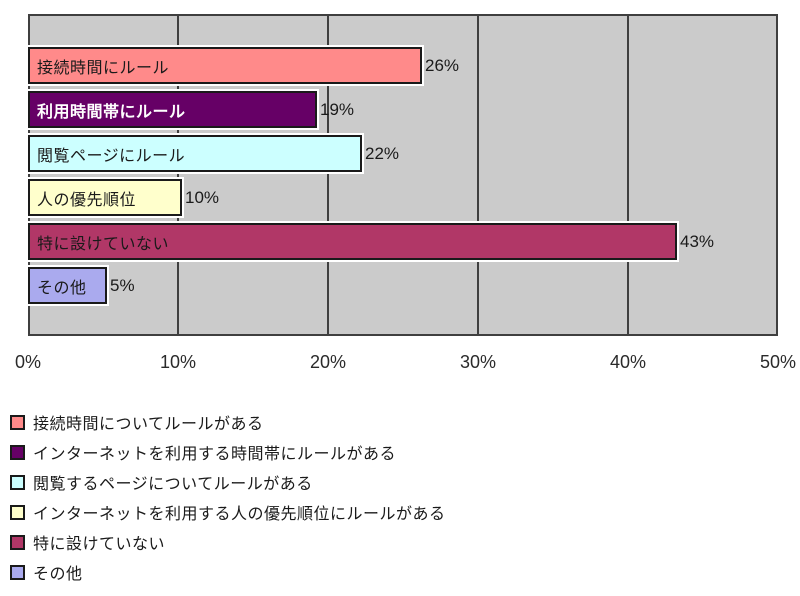 The width and height of the screenshot is (800, 596). I want to click on x-tick-label: 40%, so click(628, 362).